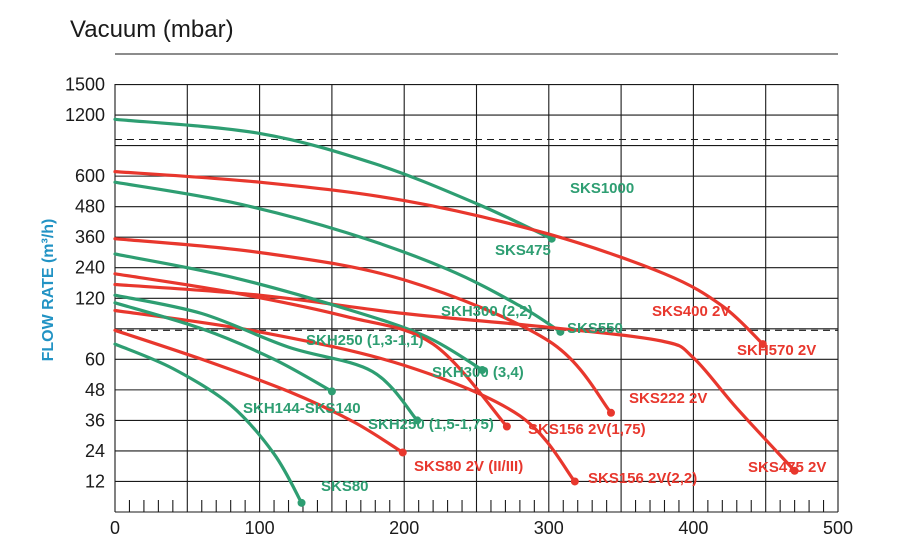 Image resolution: width=900 pixels, height=552 pixels. I want to click on curve-sks475, so click(337, 257).